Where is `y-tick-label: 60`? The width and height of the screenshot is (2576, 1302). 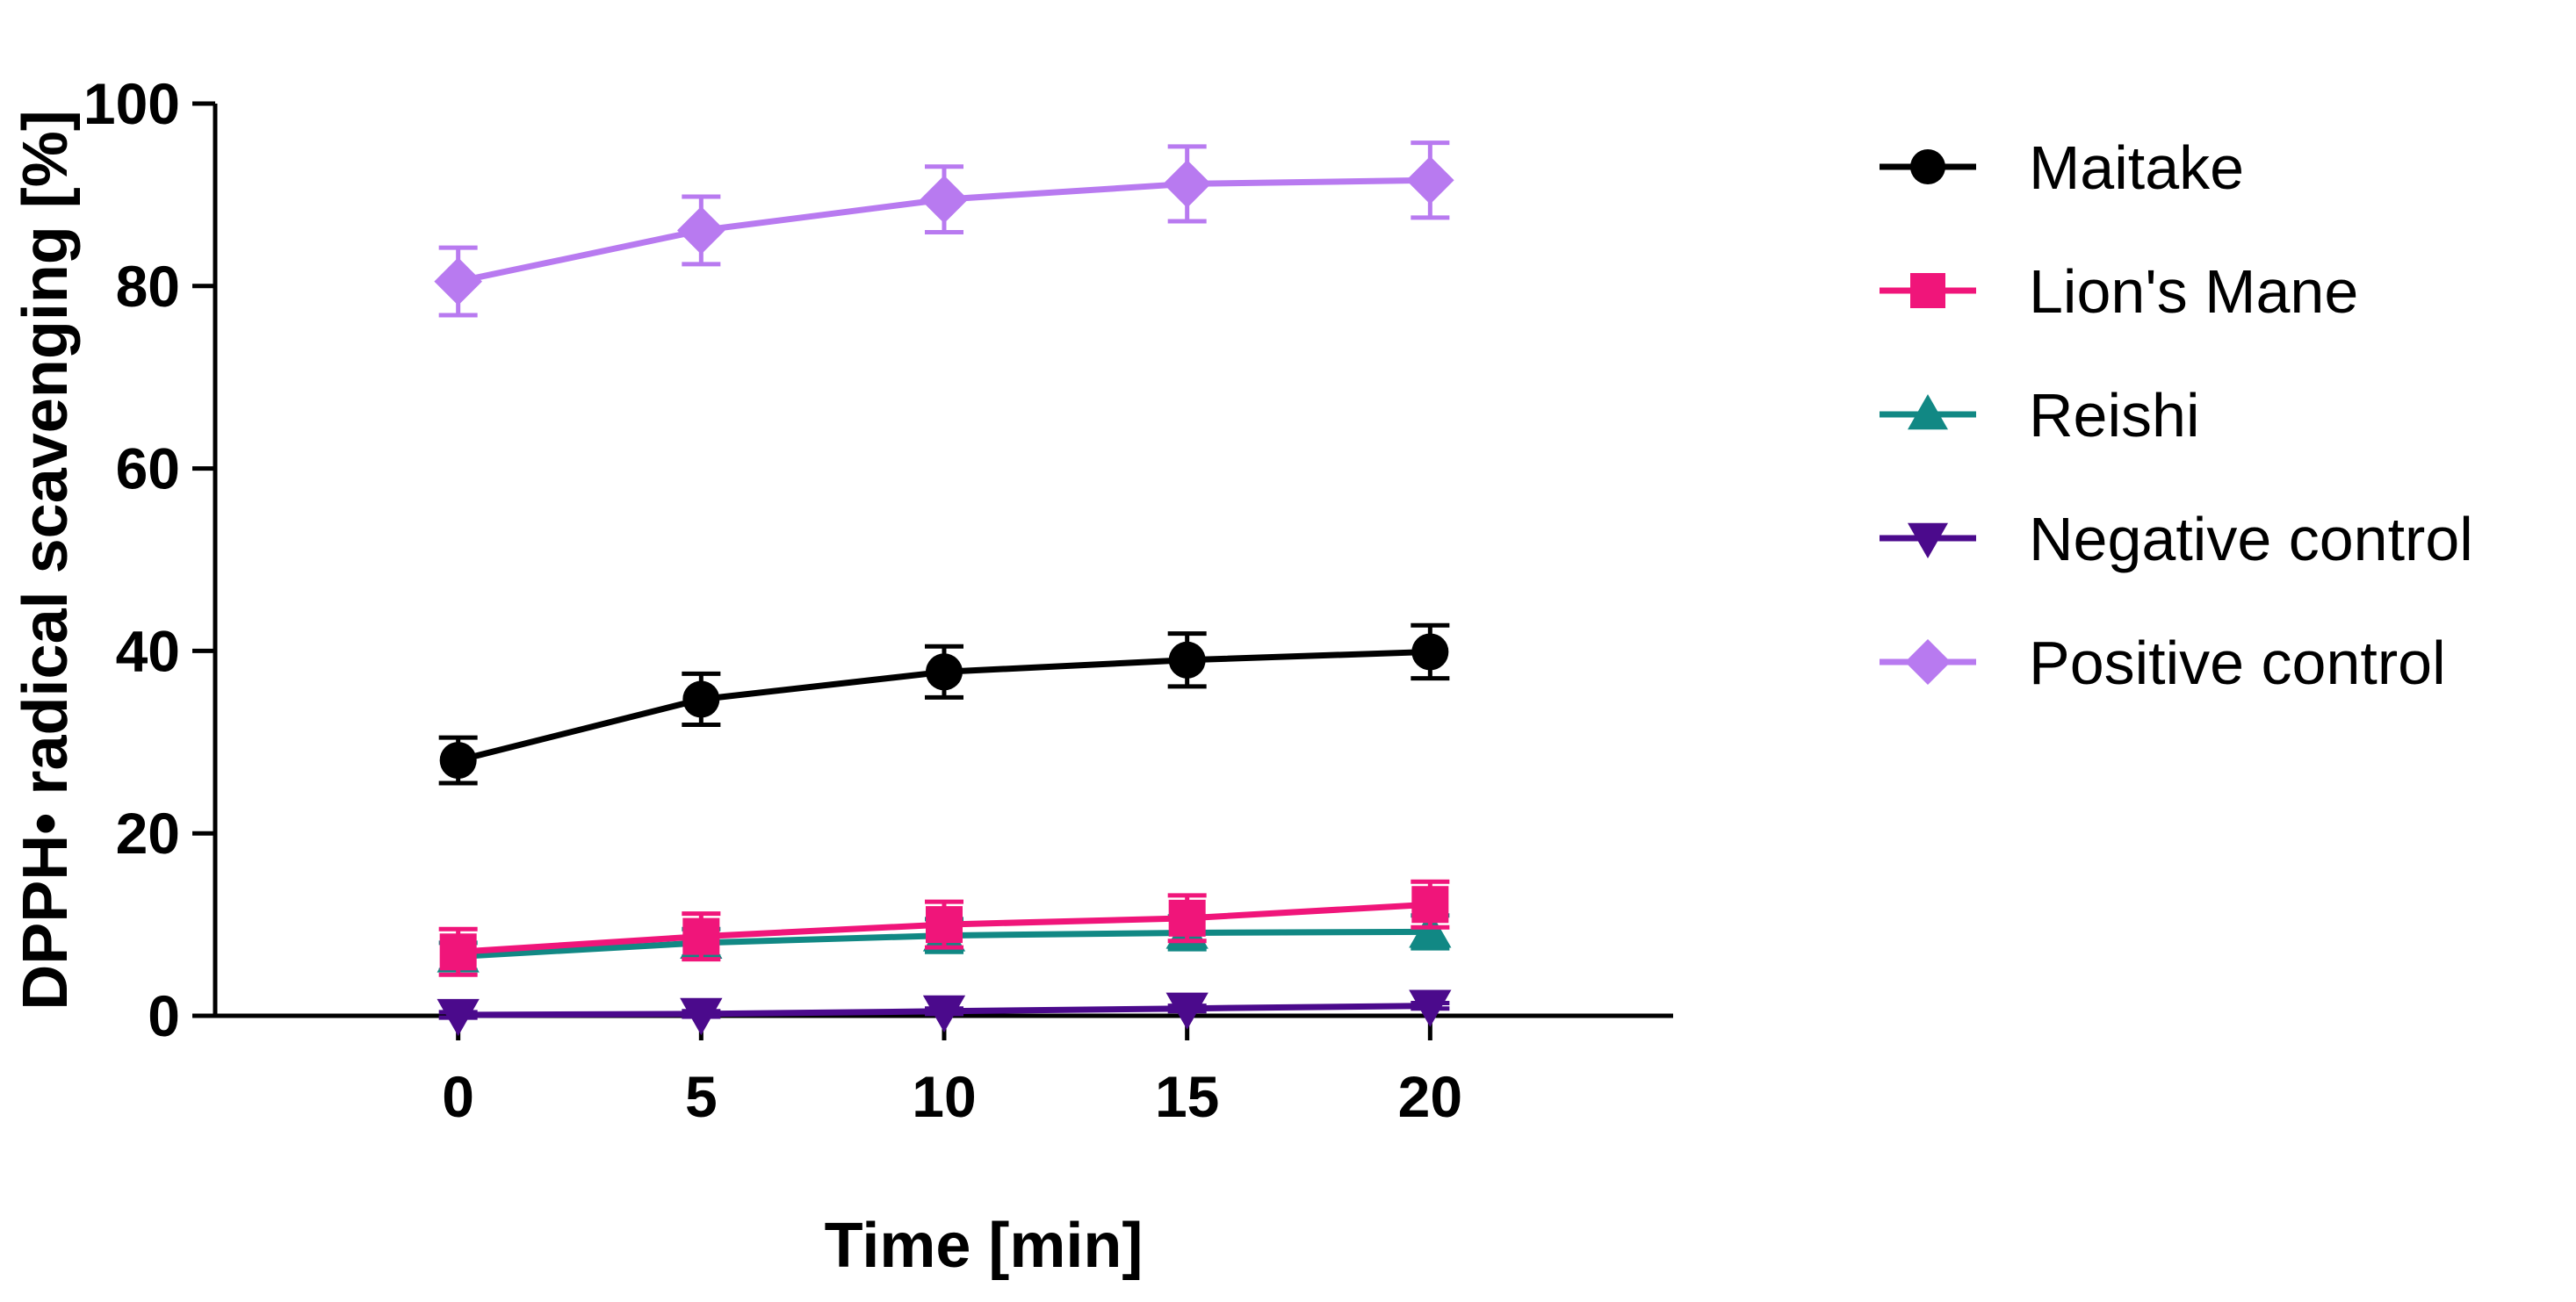 y-tick-label: 60 is located at coordinates (148, 468).